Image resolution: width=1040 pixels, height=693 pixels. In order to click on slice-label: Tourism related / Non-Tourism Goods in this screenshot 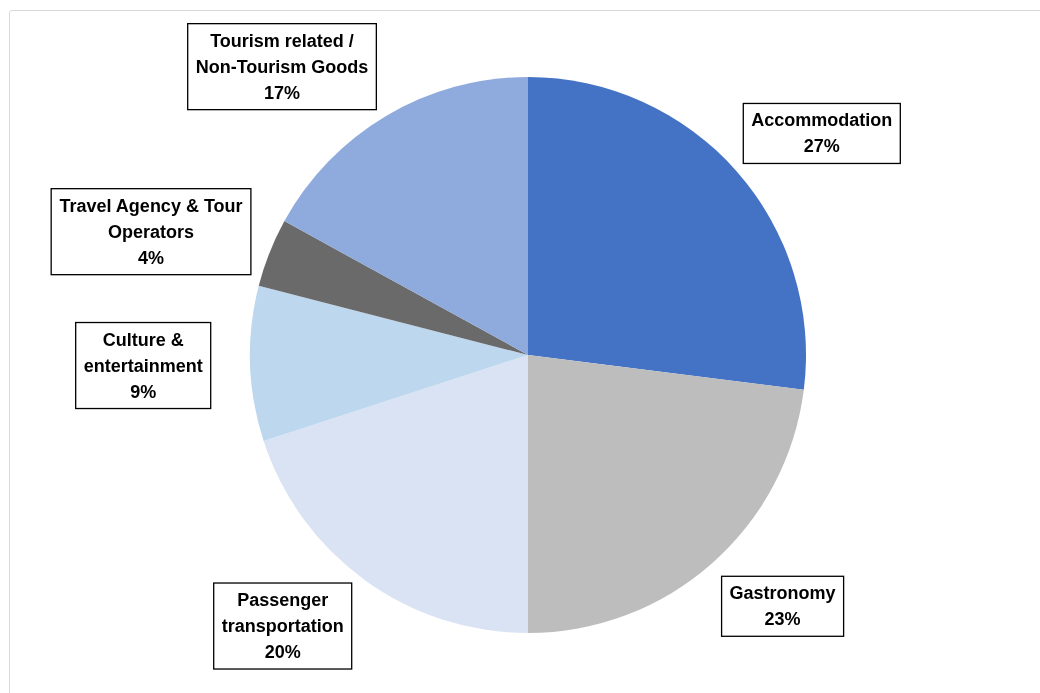, I will do `click(282, 53)`.